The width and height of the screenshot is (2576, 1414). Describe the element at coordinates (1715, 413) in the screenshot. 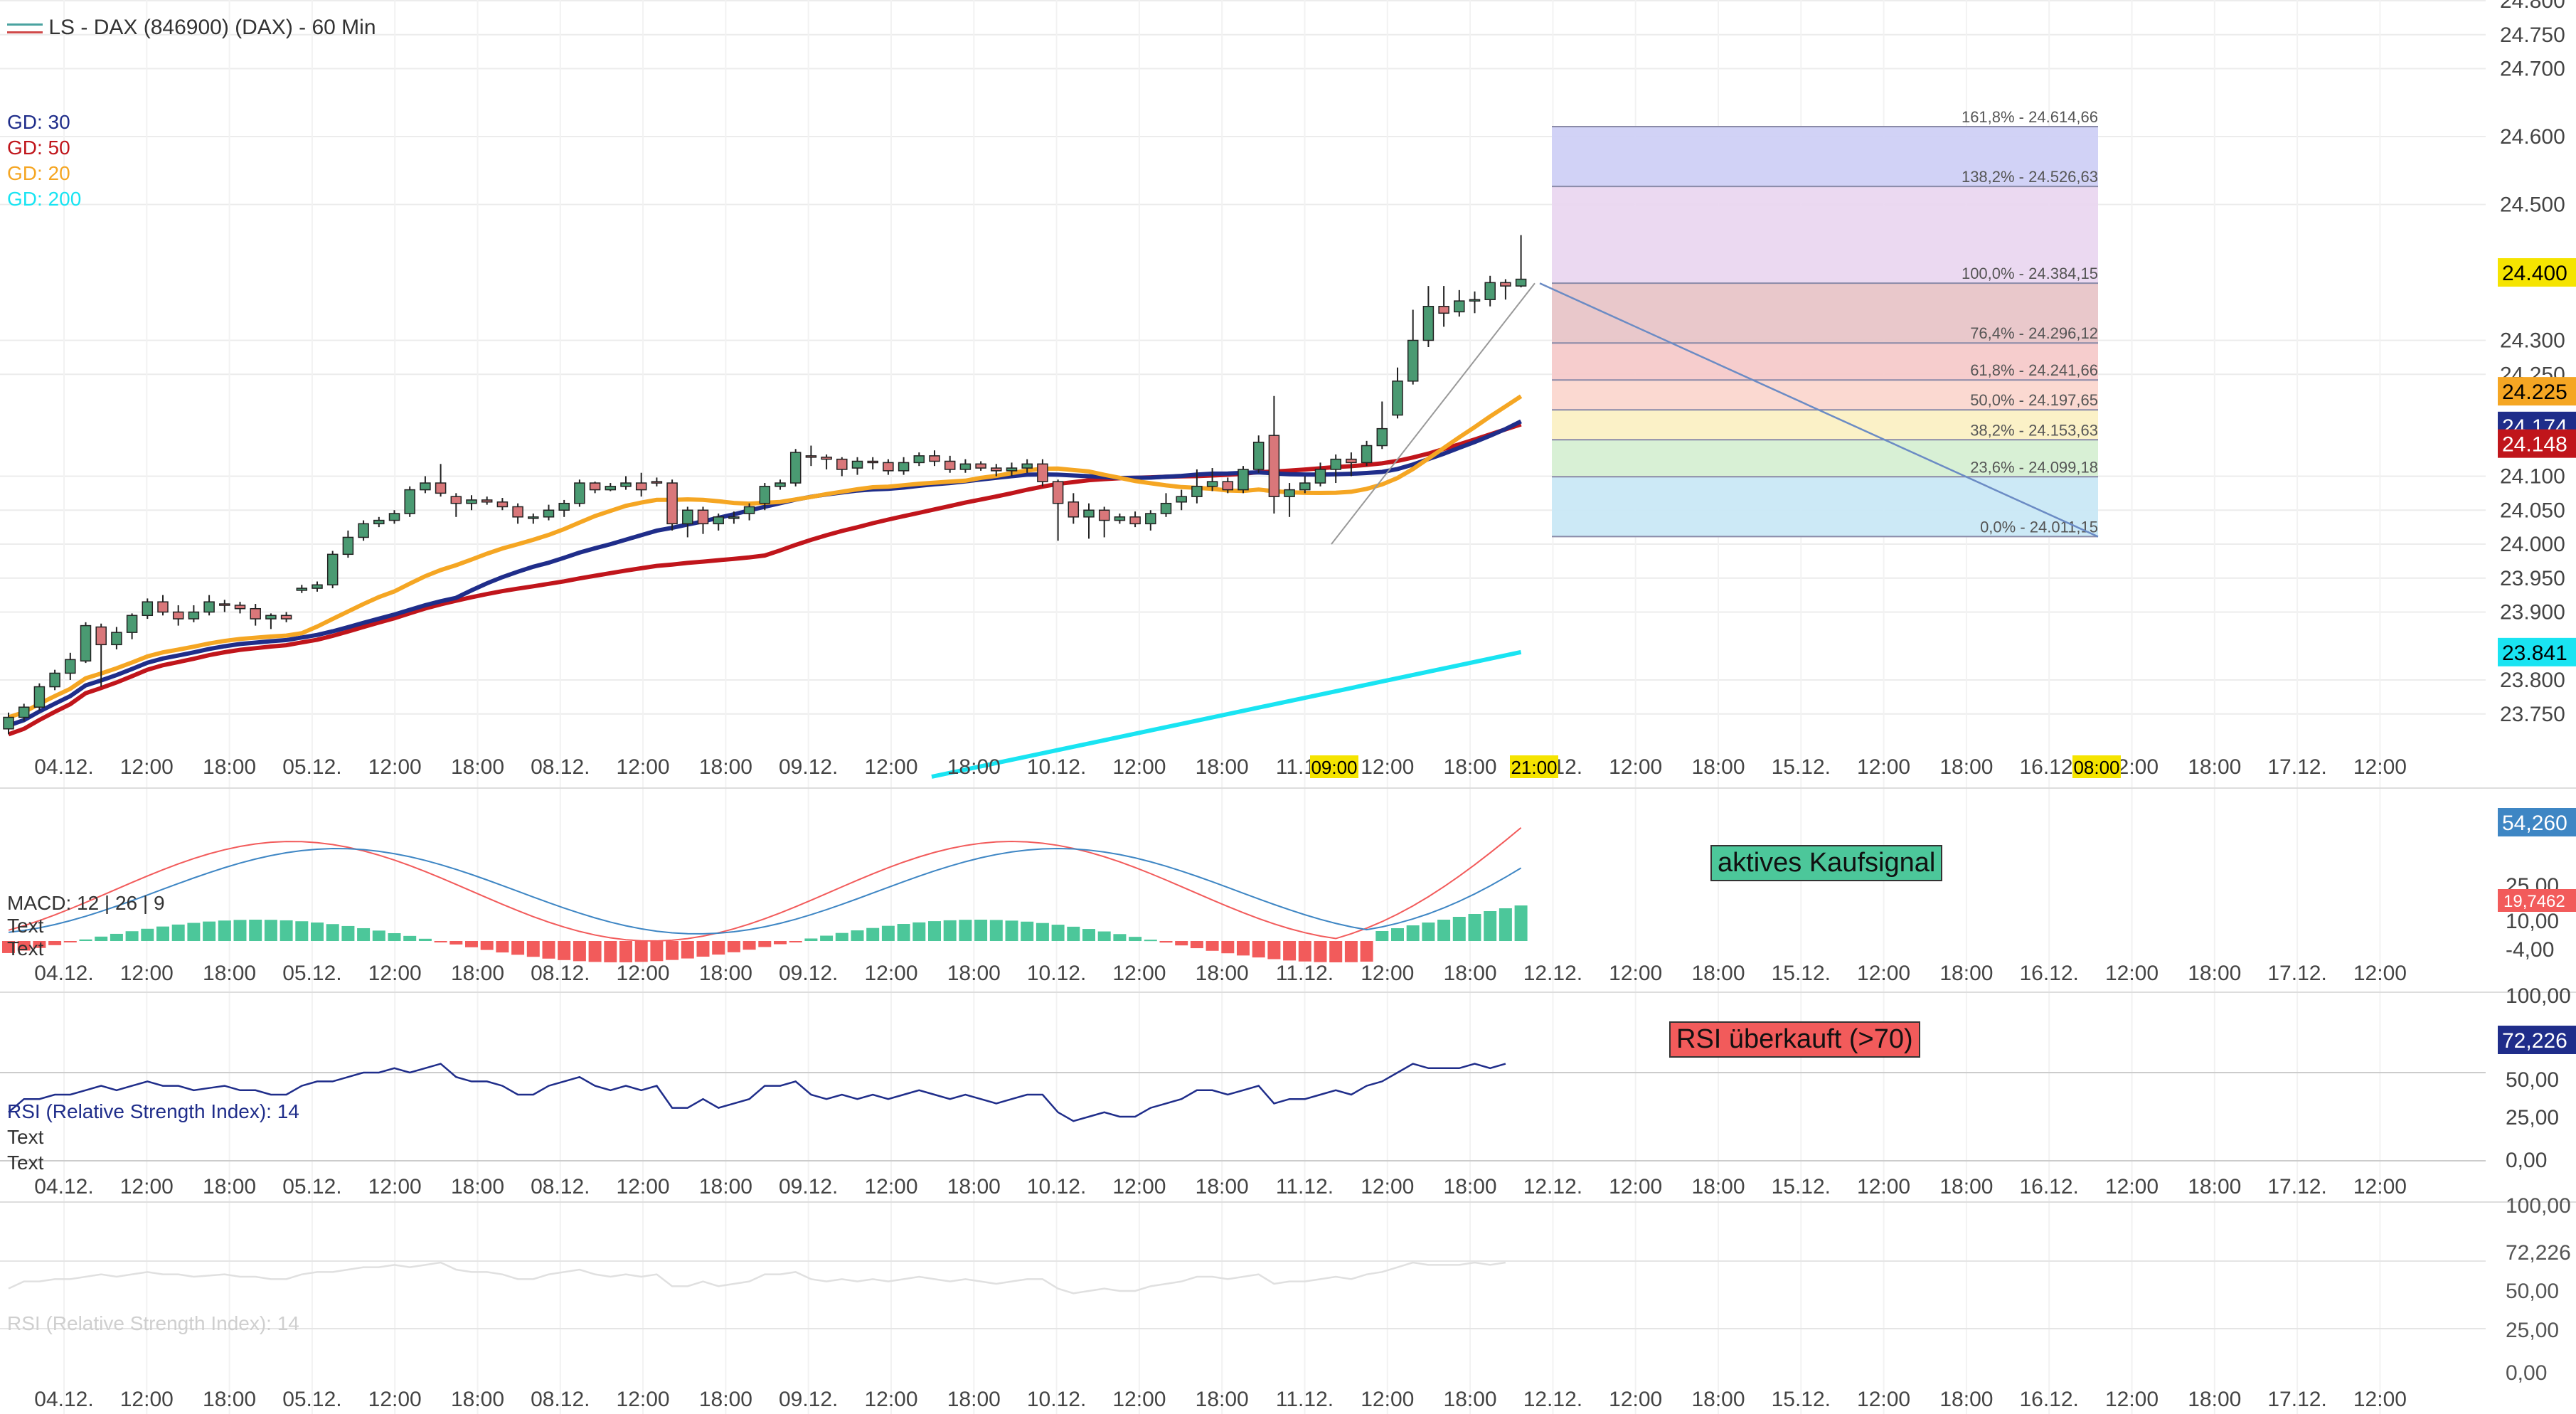

I see `trend-lines` at that location.